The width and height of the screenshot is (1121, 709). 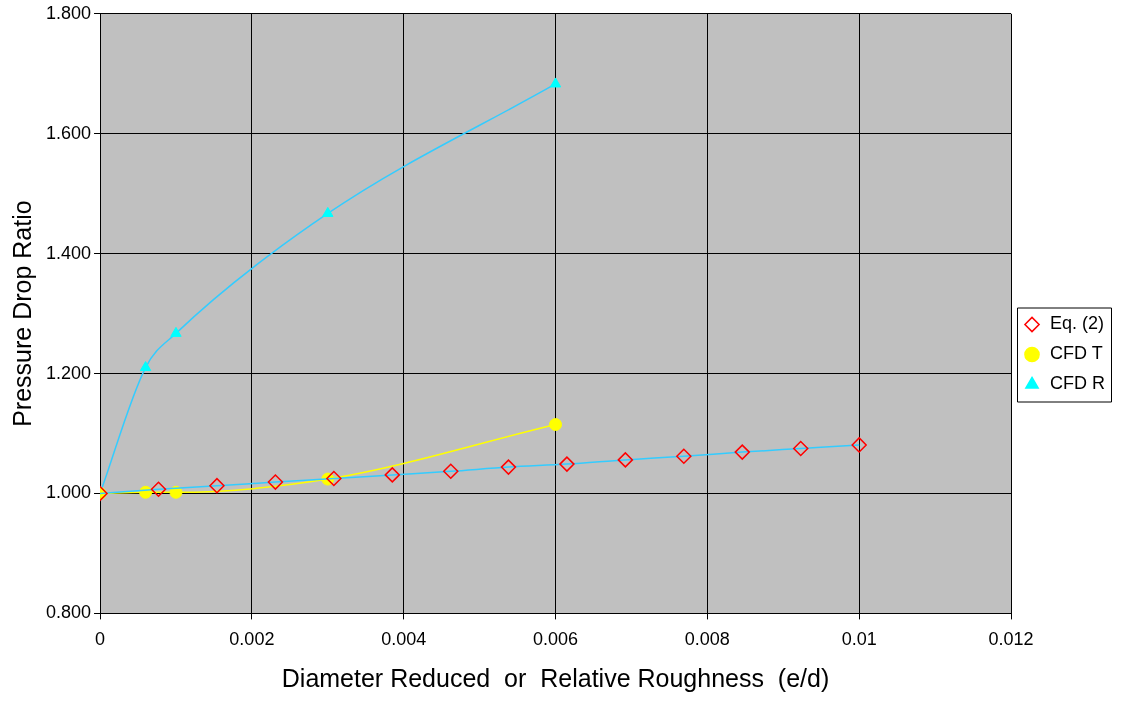 I want to click on x-tick-label: 0.004, so click(x=404, y=639).